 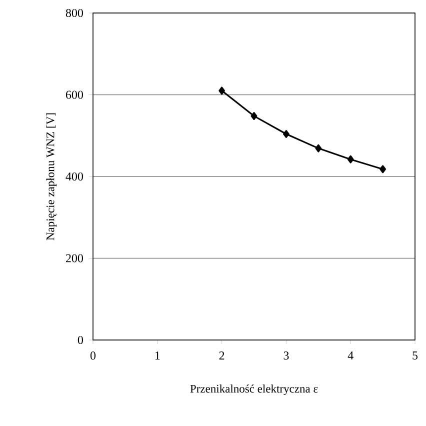 I want to click on x-tick-label: 0, so click(x=93, y=356).